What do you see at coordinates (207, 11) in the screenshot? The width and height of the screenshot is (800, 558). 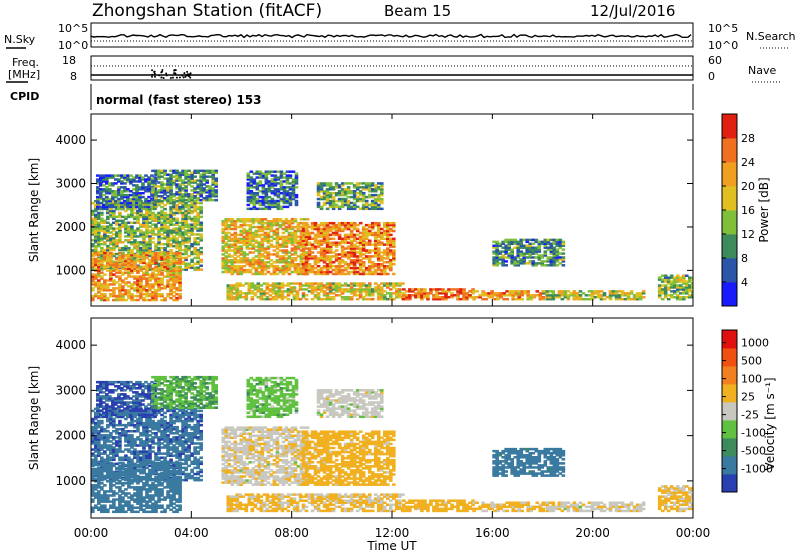 I see `station-title: Zhongshan Station (fitACF)` at bounding box center [207, 11].